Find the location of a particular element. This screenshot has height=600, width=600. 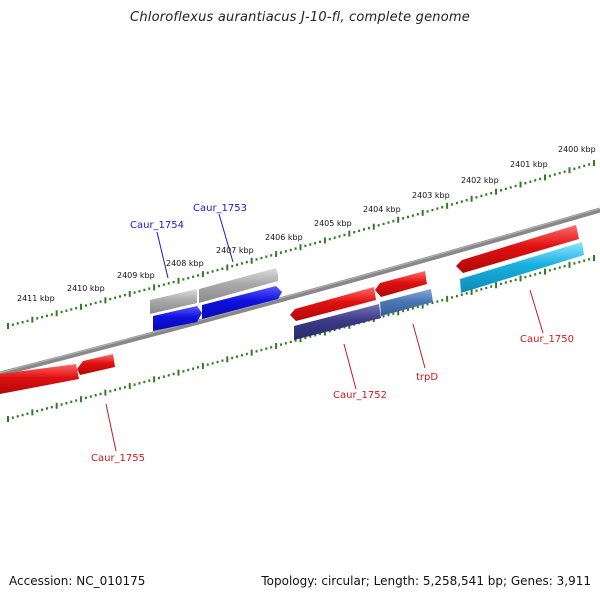

gene-arrow-red-caur1755b is located at coordinates (96, 364).